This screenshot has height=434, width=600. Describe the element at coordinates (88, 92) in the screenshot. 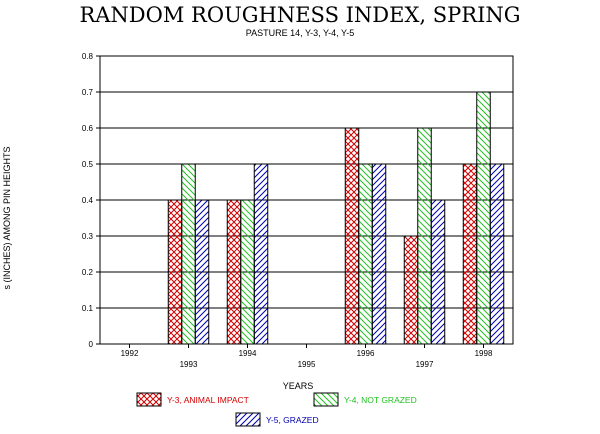

I see `y-tick-label: 0.7` at that location.